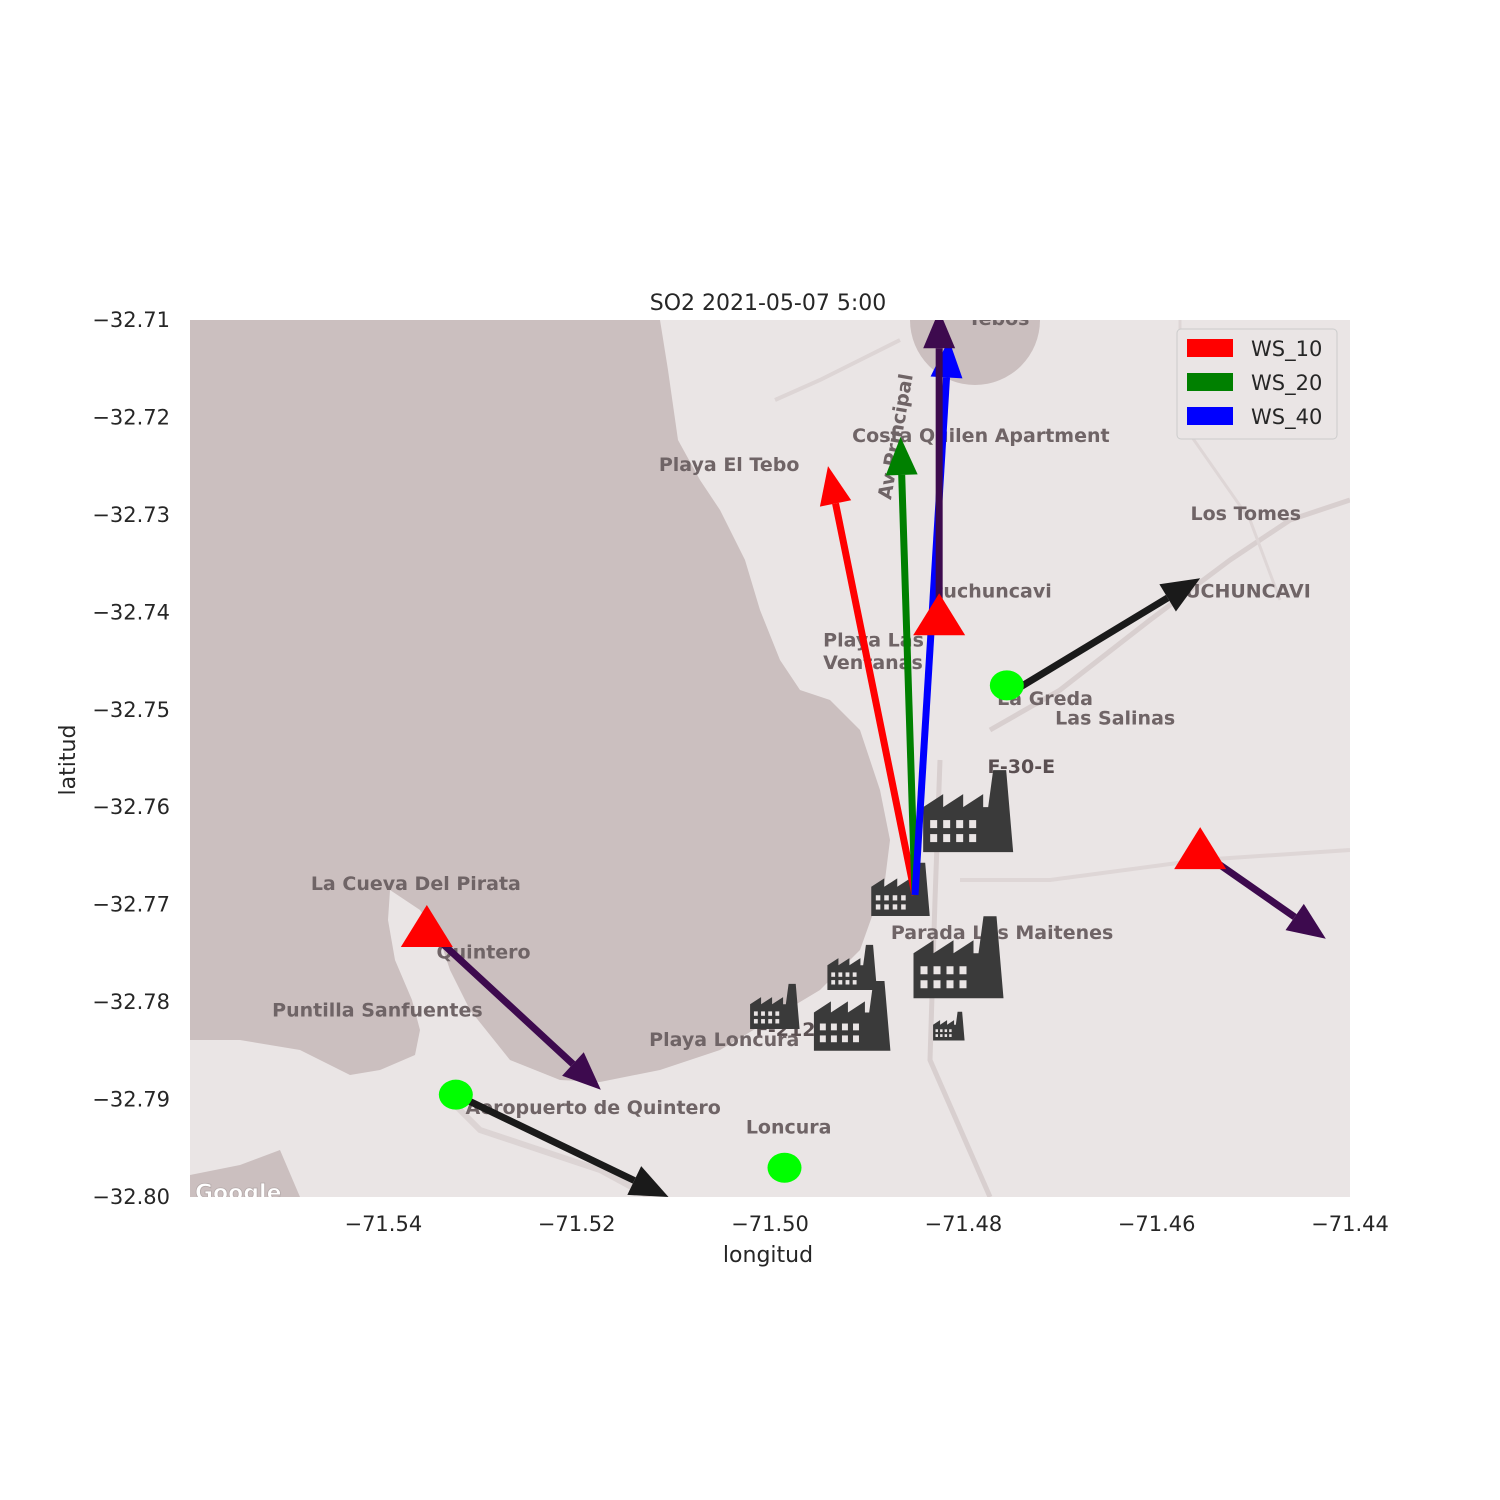  What do you see at coordinates (131, 1197) in the screenshot?
I see `y-tick-label: −32.80` at bounding box center [131, 1197].